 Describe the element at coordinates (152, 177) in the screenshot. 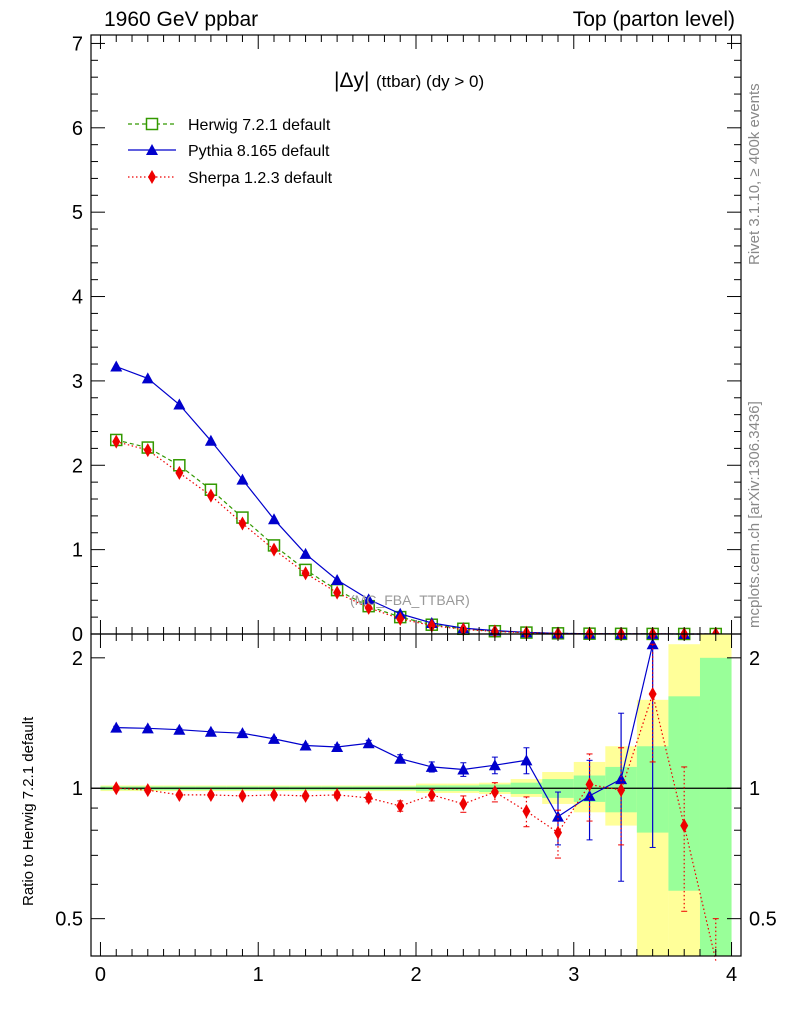

I see `legend-marker-sherpa` at that location.